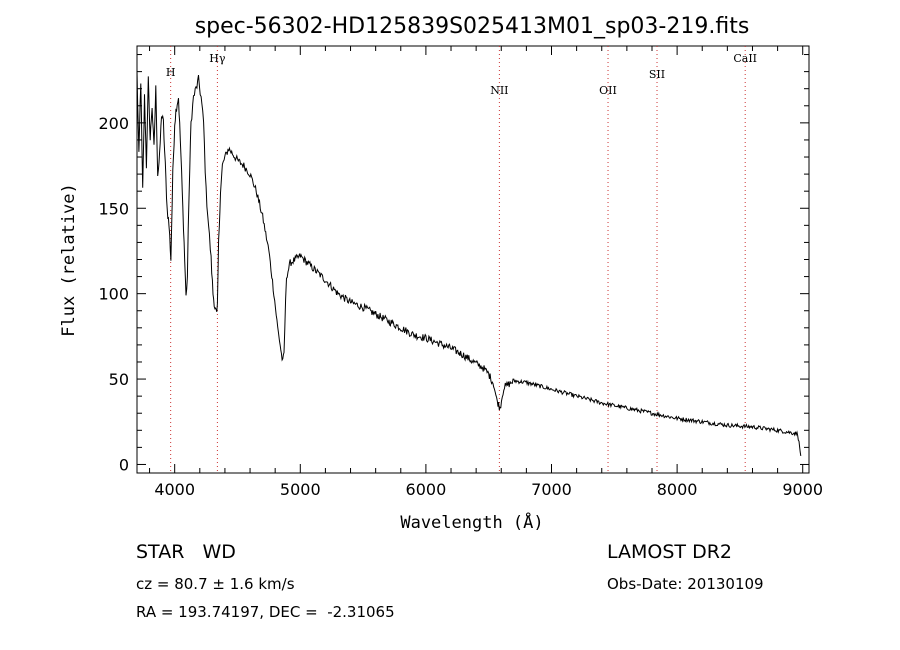 The height and width of the screenshot is (650, 900). Describe the element at coordinates (745, 58) in the screenshot. I see `marker-label: CaII` at that location.